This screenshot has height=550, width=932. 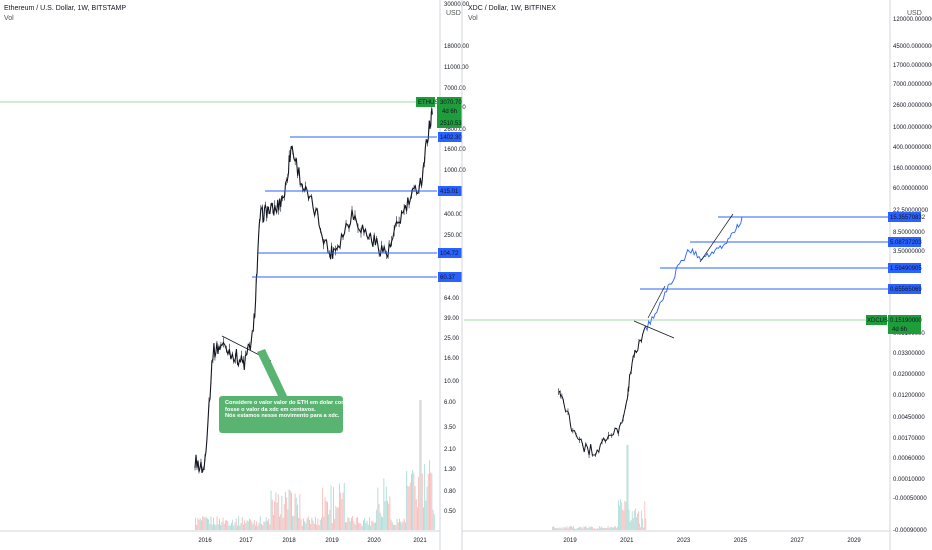 What do you see at coordinates (904, 217) in the screenshot?
I see `xdc-level-tag` at bounding box center [904, 217].